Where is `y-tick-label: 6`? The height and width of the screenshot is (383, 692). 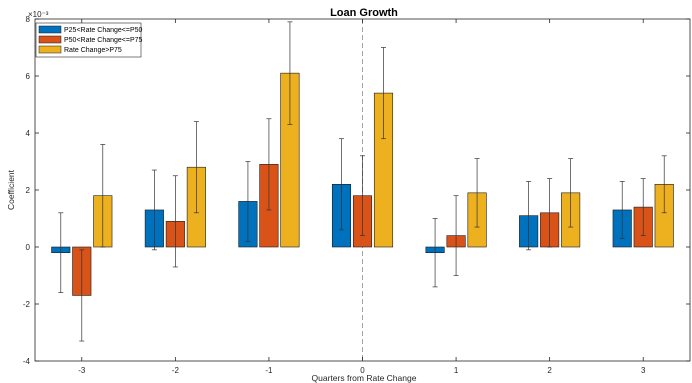 y-tick-label: 6 is located at coordinates (28, 76).